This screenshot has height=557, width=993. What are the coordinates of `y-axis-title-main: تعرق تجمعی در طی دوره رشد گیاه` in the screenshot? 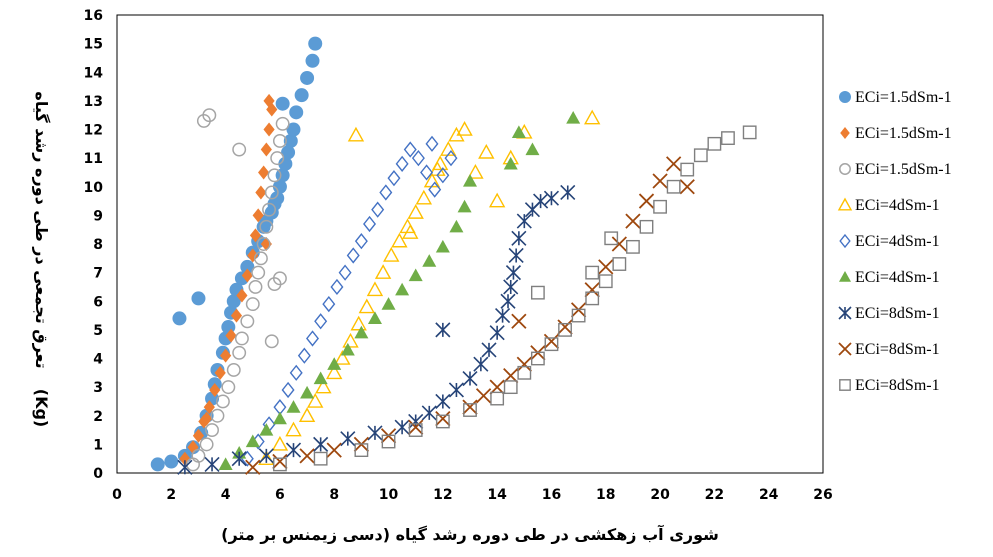 It's located at (41, 229).